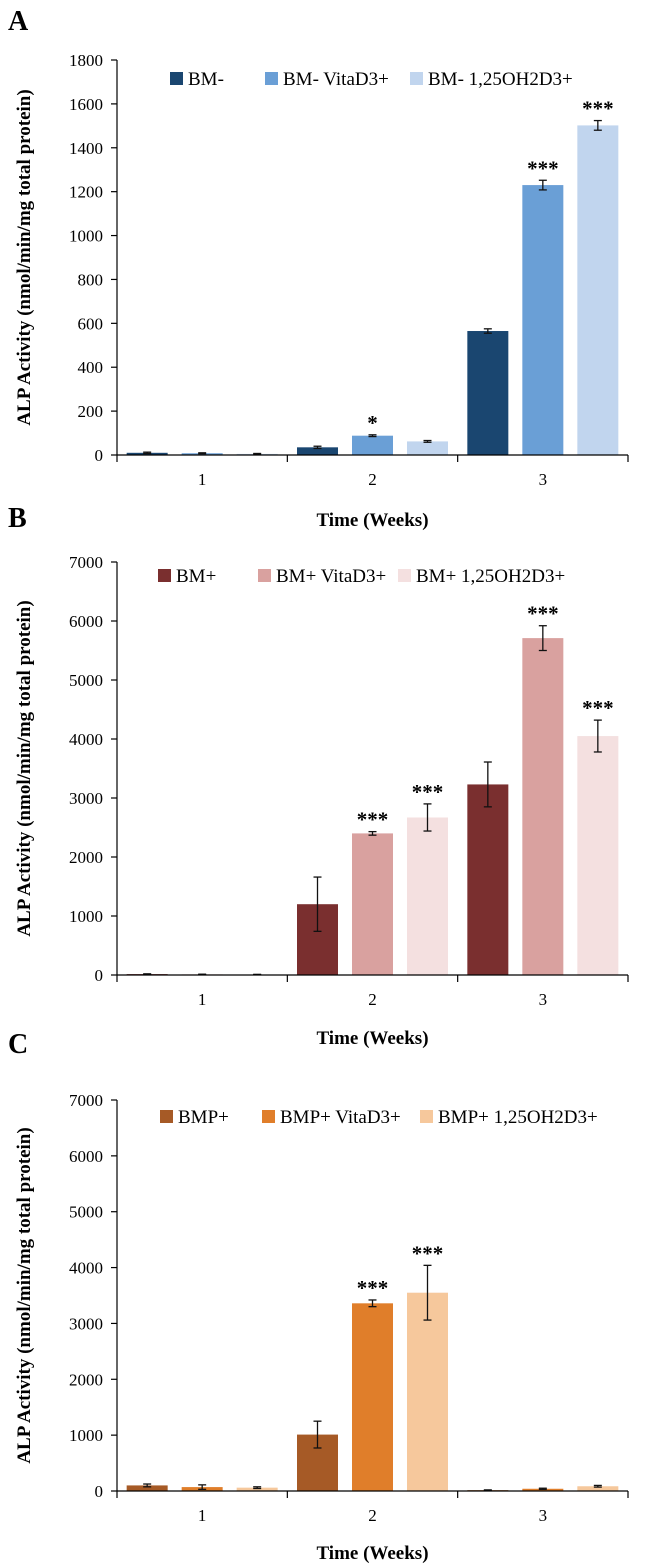  I want to click on panel-letter: B, so click(17, 518).